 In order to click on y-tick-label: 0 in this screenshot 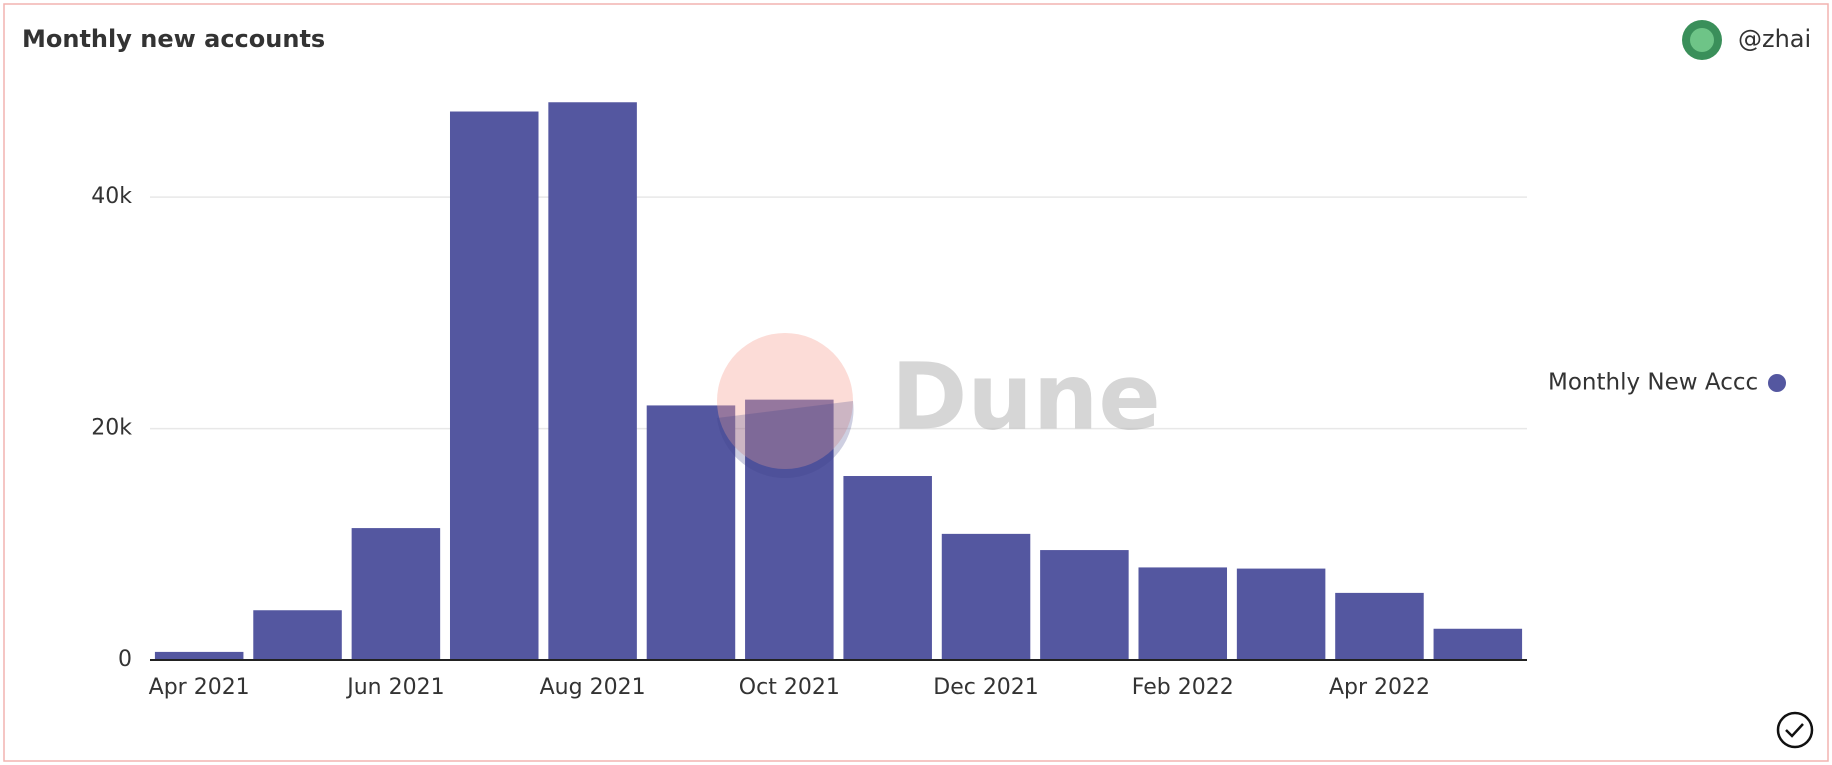, I will do `click(125, 659)`.